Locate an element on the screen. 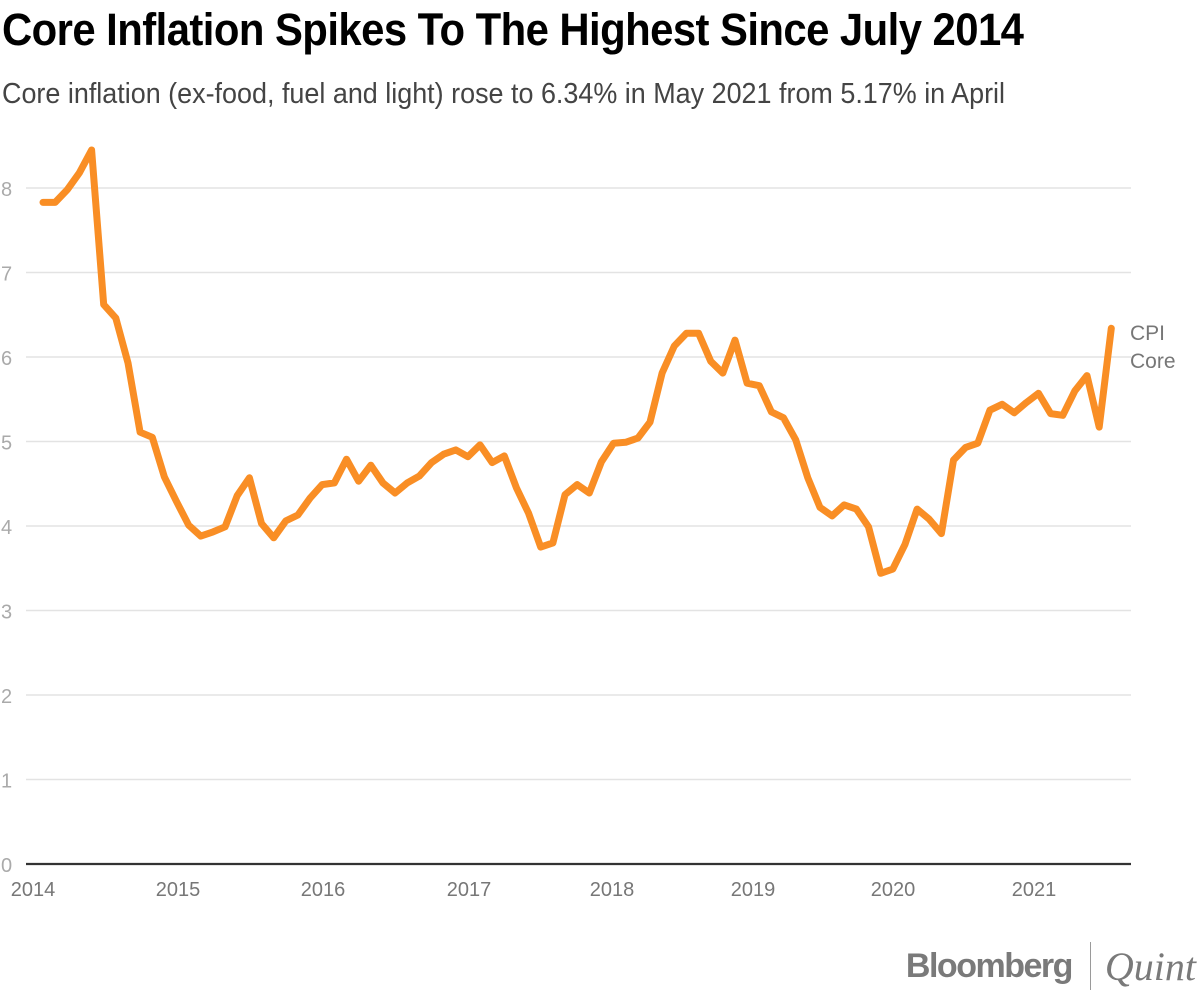 This screenshot has width=1200, height=1000. y-tick-label: 5 is located at coordinates (6, 444).